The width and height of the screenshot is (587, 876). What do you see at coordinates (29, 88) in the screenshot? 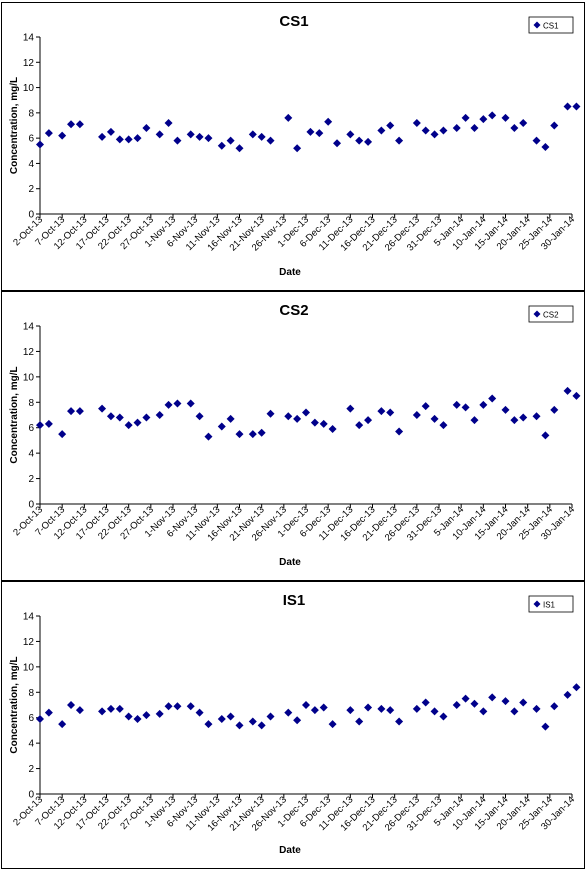
I see `y-tick-label: 10` at bounding box center [29, 88].